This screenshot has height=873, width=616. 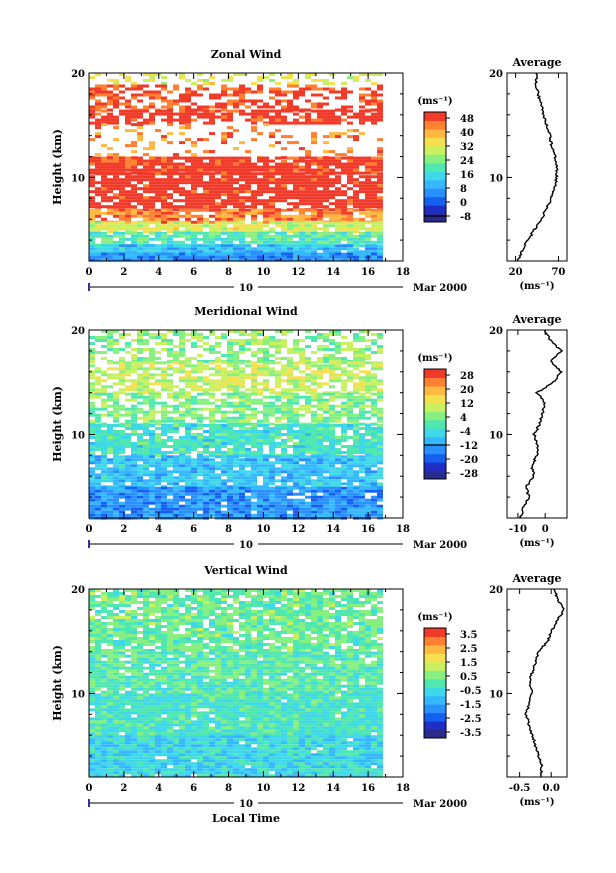 I want to click on x-tick-label: 6, so click(x=193, y=529).